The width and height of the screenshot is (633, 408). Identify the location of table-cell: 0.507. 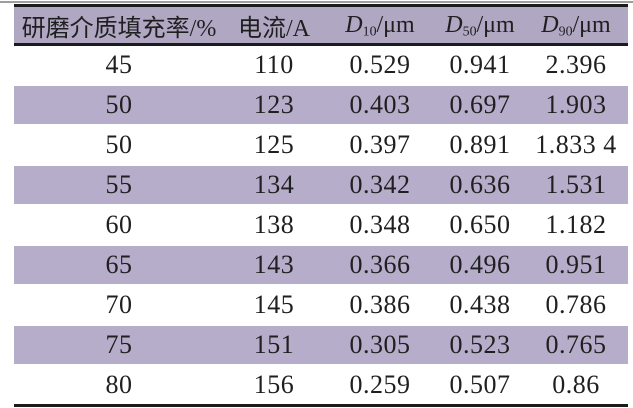
(480, 384).